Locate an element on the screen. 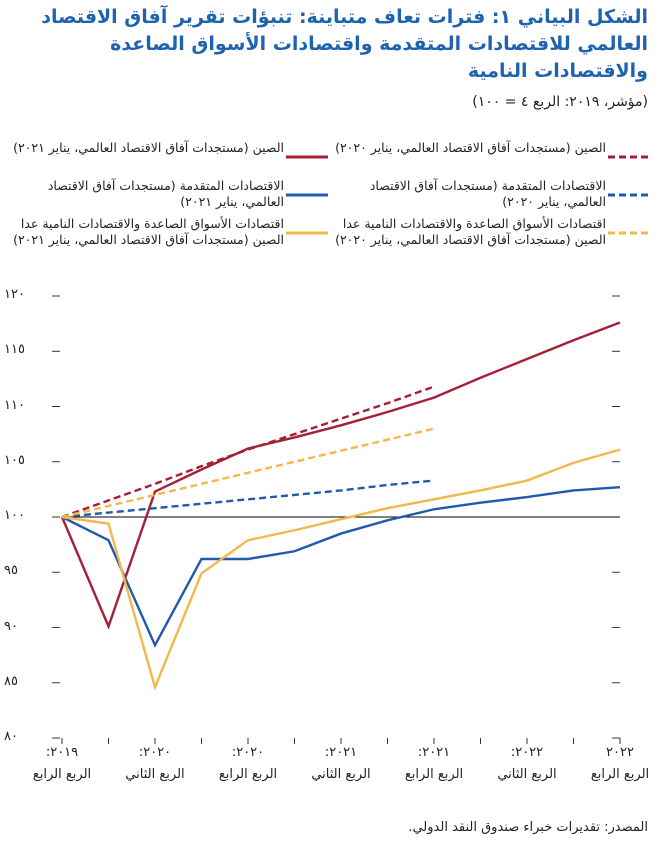 Image resolution: width=656 pixels, height=844 pixels. y-tick-label: ٩٥ is located at coordinates (11, 571).